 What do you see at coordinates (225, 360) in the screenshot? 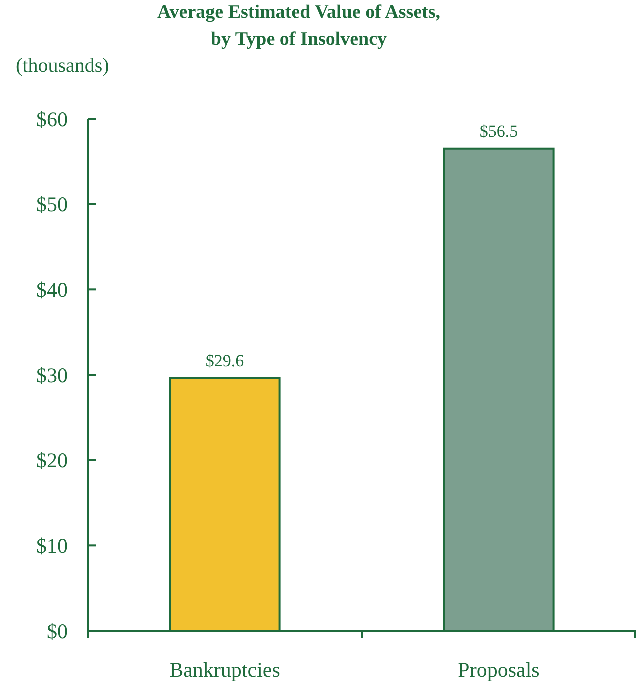
I see `data-label: $29.6` at bounding box center [225, 360].